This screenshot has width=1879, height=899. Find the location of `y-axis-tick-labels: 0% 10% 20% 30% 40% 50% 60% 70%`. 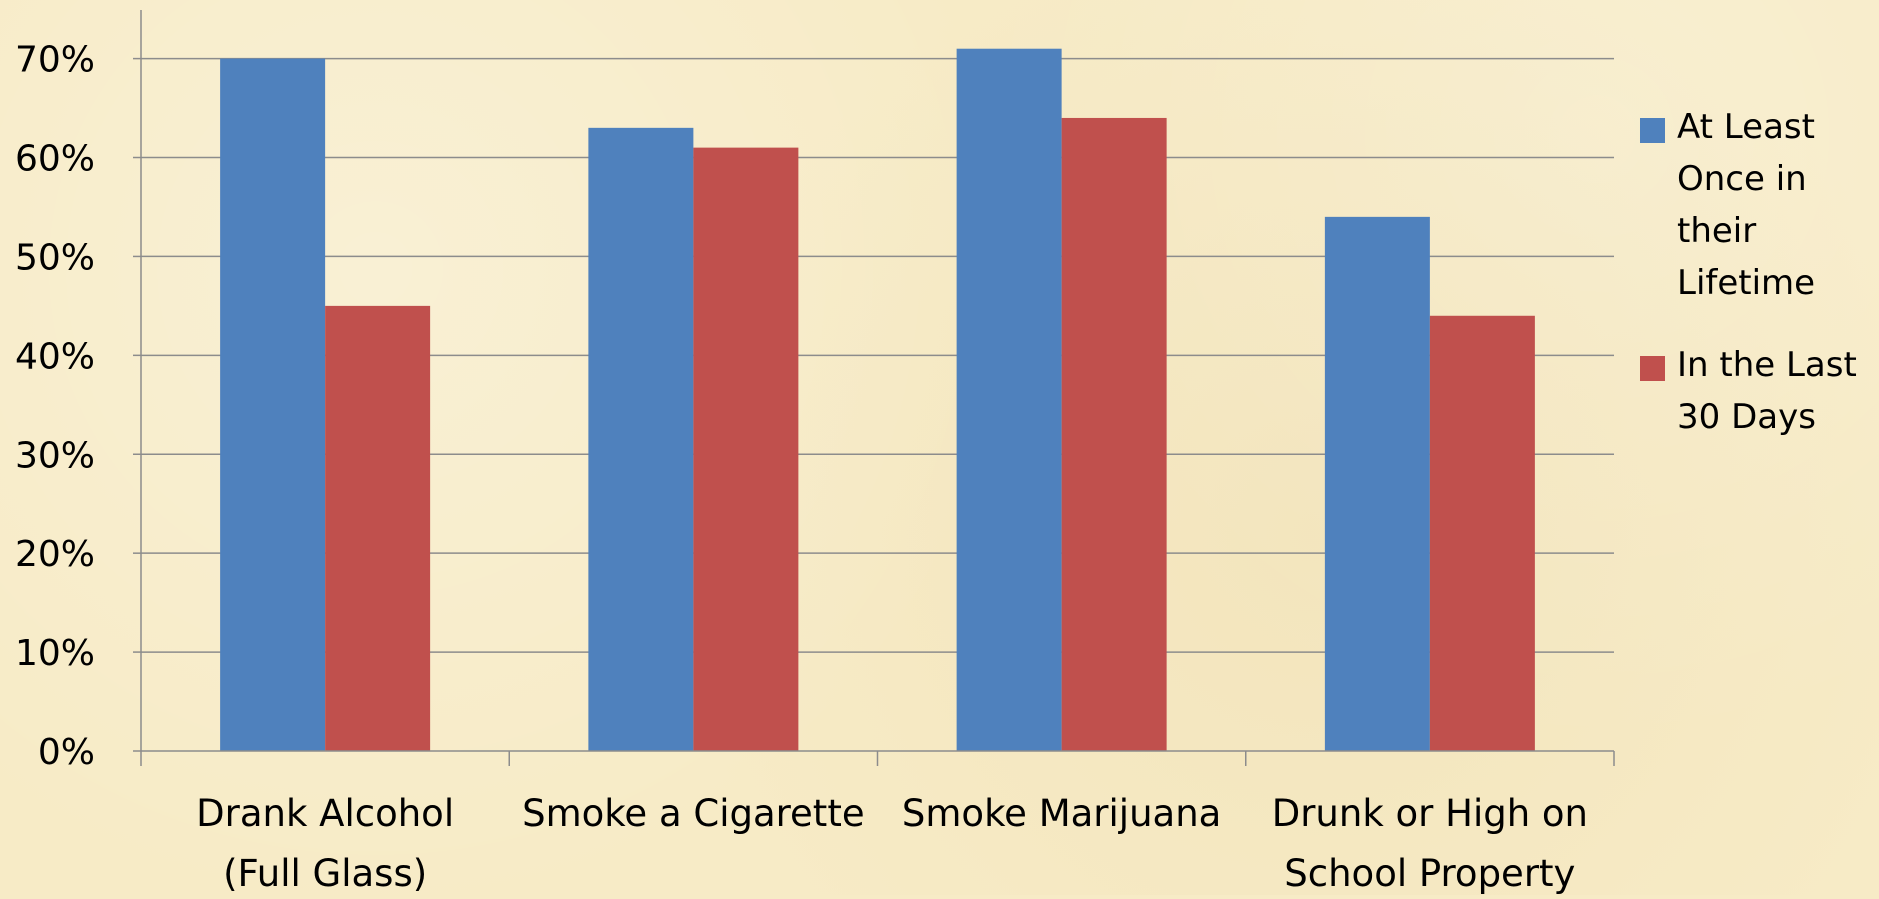

y-axis-tick-labels: 0% 10% 20% 30% 40% 50% 60% 70% is located at coordinates (55, 406).